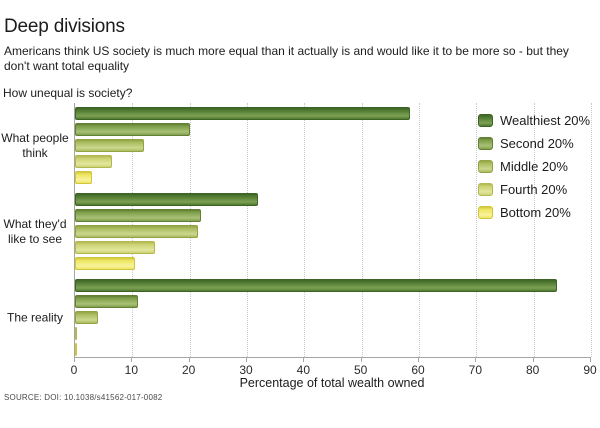 This screenshot has width=600, height=428. I want to click on legend-item-middle-20-: Middle 20%, so click(534, 166).